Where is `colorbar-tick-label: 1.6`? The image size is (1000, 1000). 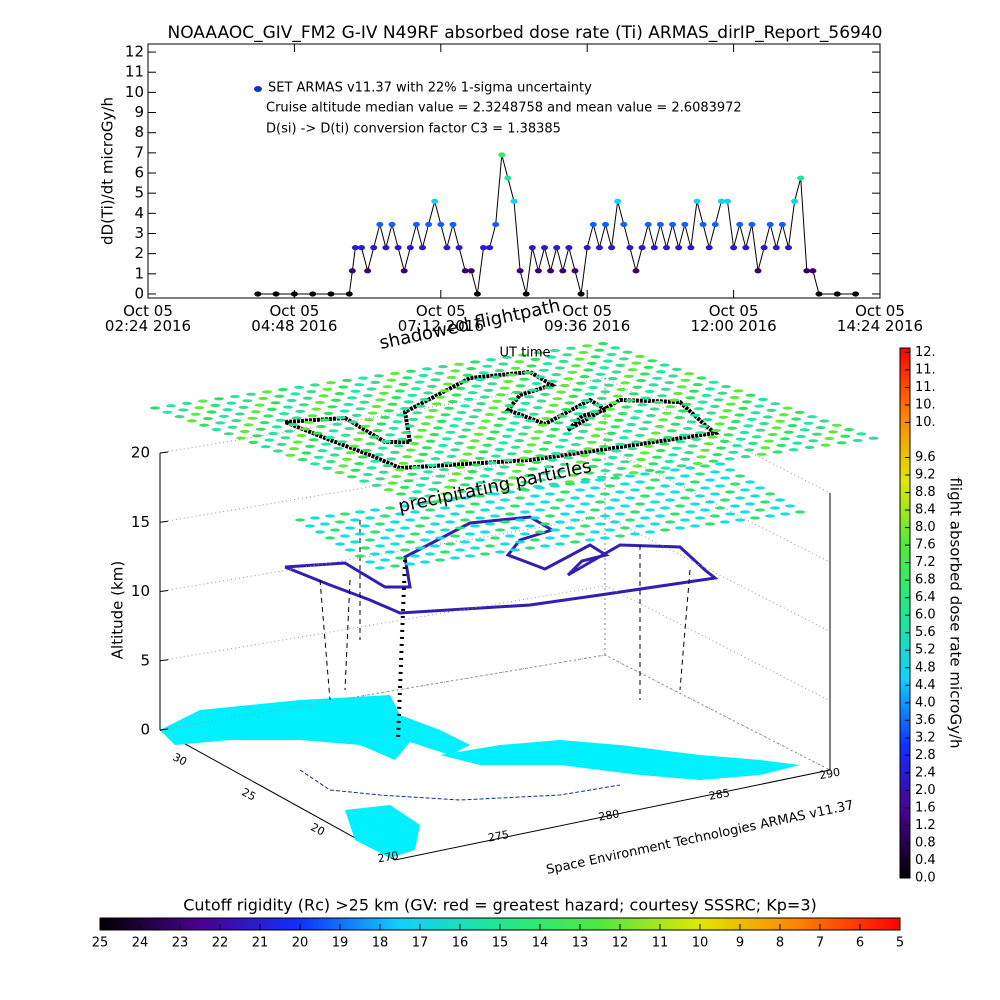
colorbar-tick-label: 1.6 is located at coordinates (925, 807).